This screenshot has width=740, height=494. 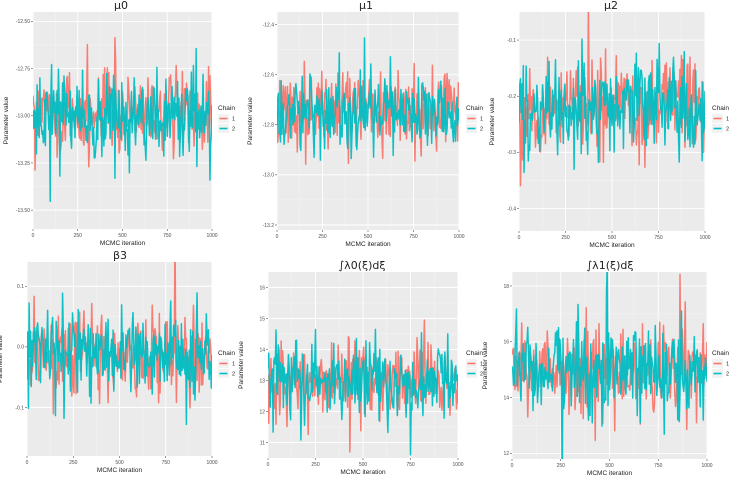 I want to click on y-tick-label: -13.0, so click(x=269, y=176).